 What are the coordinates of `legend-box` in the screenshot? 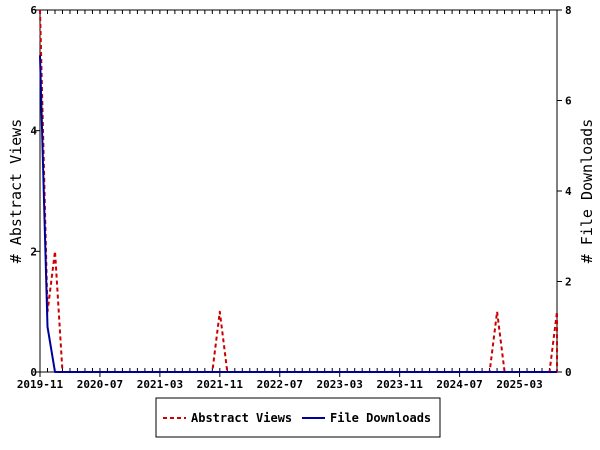 It's located at (298, 417).